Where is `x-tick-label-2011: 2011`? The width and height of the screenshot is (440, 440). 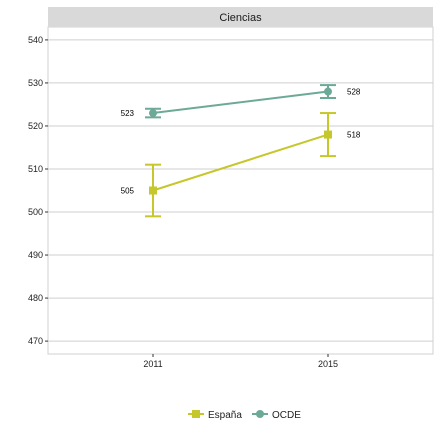 x-tick-label-2011: 2011 is located at coordinates (152, 364).